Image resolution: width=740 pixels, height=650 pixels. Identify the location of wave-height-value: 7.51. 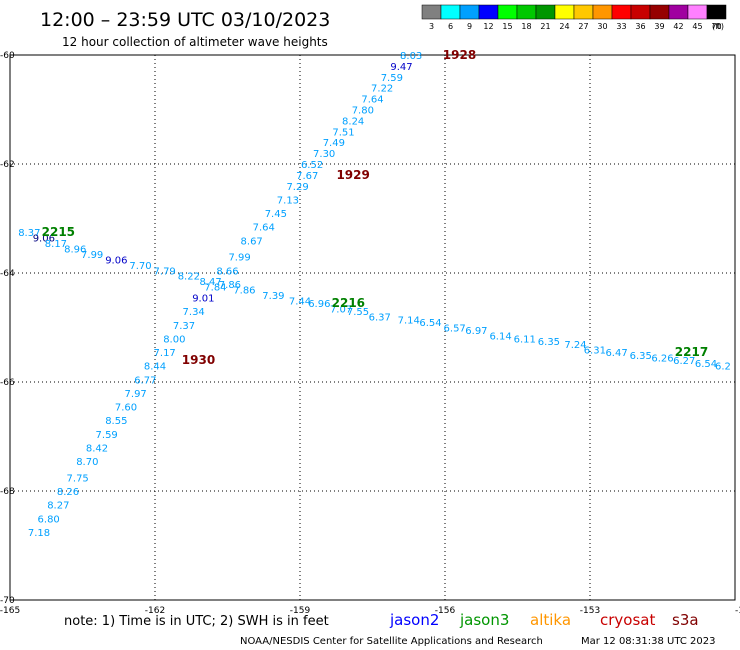
(343, 132).